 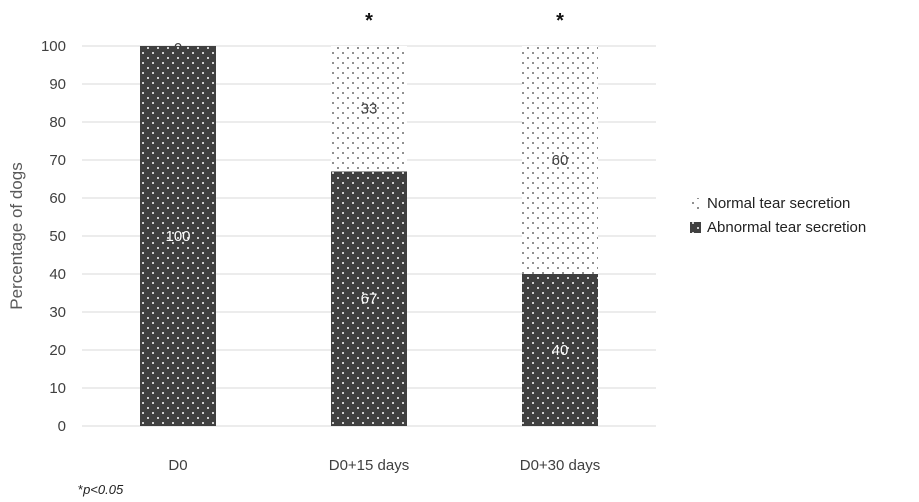 I want to click on x-tick-label: D0, so click(x=177, y=465).